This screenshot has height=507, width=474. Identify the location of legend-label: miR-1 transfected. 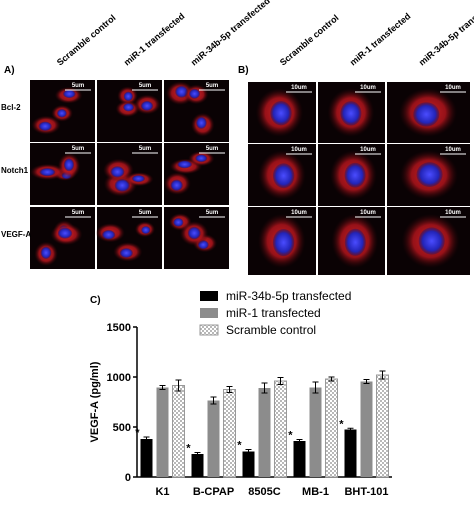
(273, 313).